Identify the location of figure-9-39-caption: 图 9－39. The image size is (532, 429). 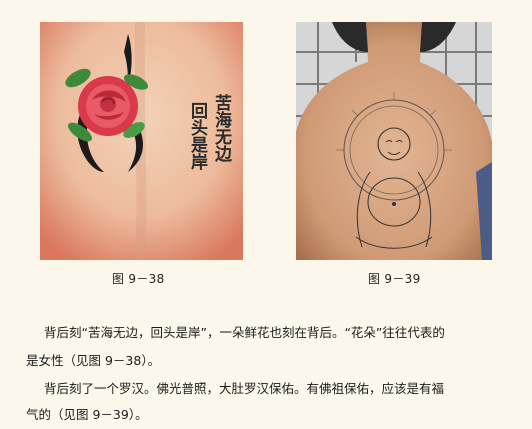
(394, 279).